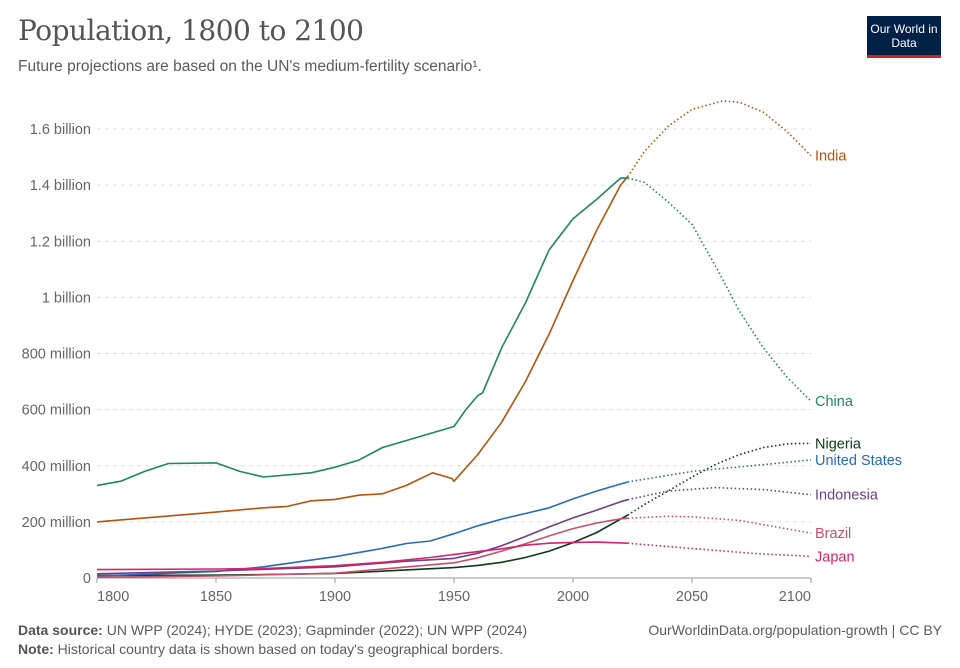 This screenshot has width=960, height=668. I want to click on y-tick-label: 1.6 billion, so click(60, 130).